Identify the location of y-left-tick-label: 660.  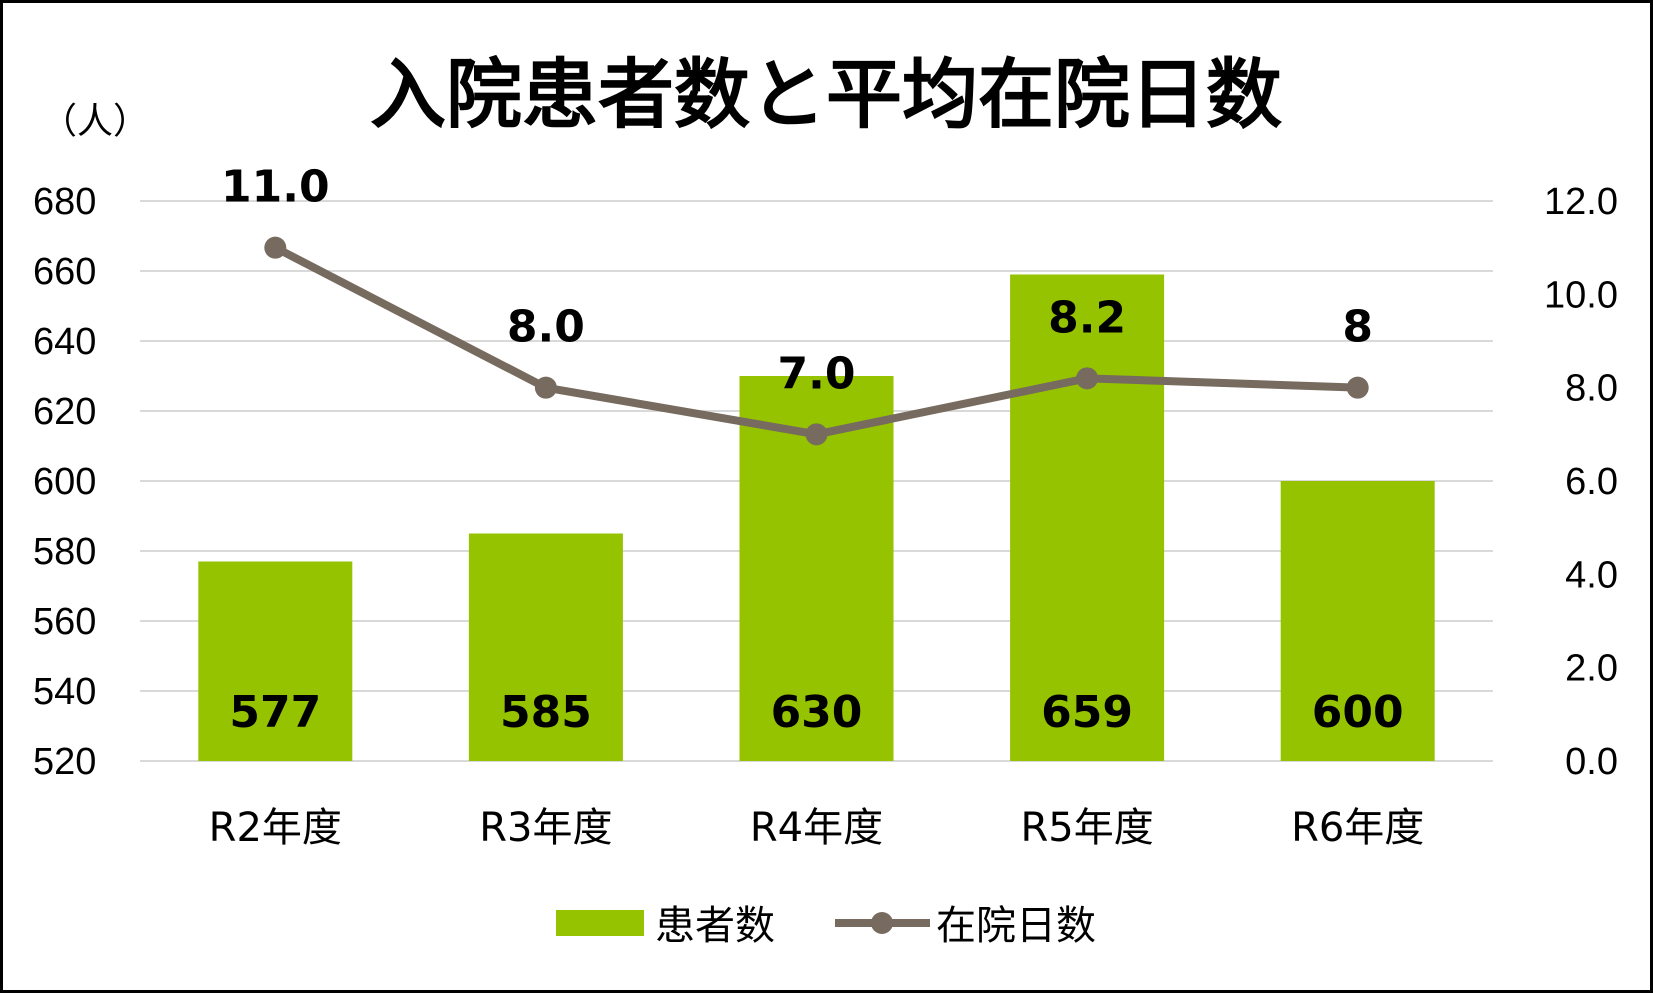
(64, 272).